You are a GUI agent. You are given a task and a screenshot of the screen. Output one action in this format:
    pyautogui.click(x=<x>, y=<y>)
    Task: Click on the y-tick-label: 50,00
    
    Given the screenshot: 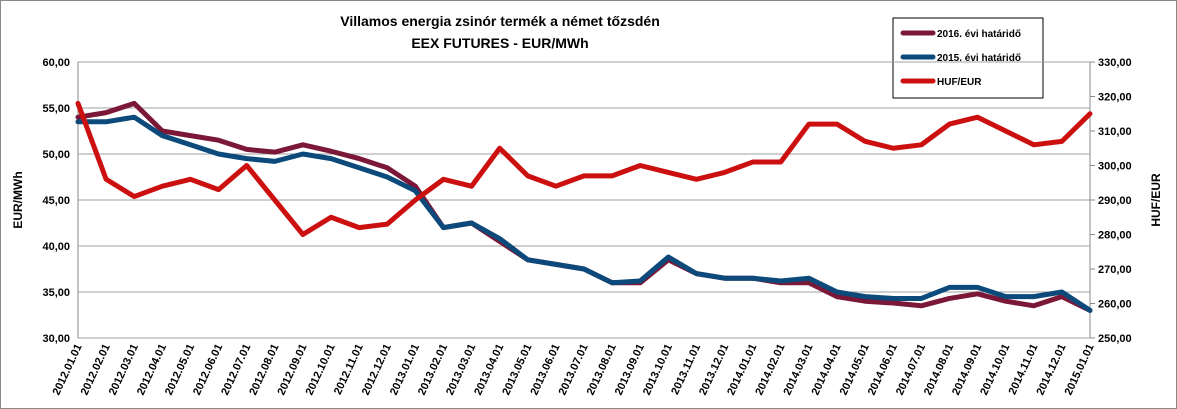 What is the action you would take?
    pyautogui.click(x=56, y=155)
    